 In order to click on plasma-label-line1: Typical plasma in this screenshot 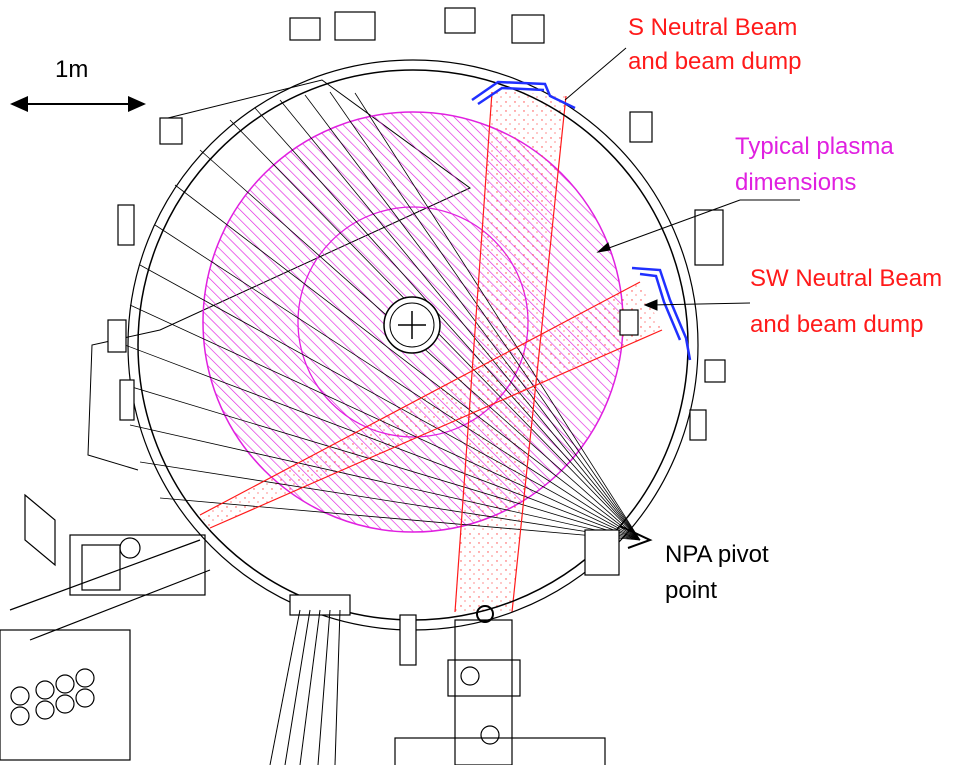, I will do `click(814, 146)`.